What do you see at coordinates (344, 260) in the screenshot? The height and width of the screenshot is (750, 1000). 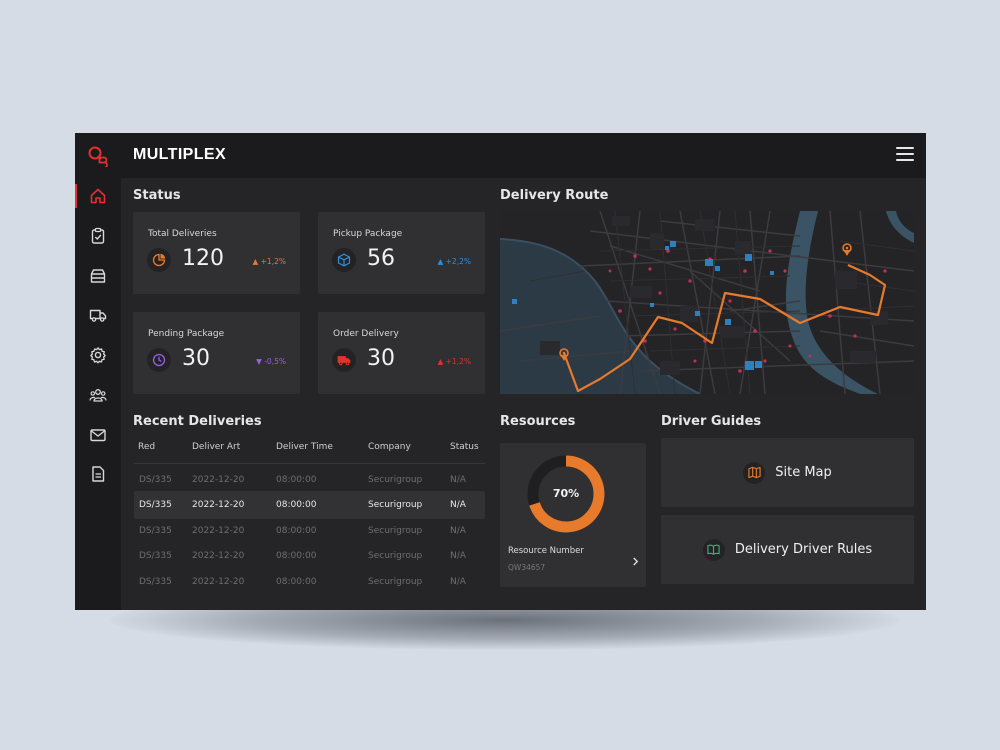 I see `cube-icon` at bounding box center [344, 260].